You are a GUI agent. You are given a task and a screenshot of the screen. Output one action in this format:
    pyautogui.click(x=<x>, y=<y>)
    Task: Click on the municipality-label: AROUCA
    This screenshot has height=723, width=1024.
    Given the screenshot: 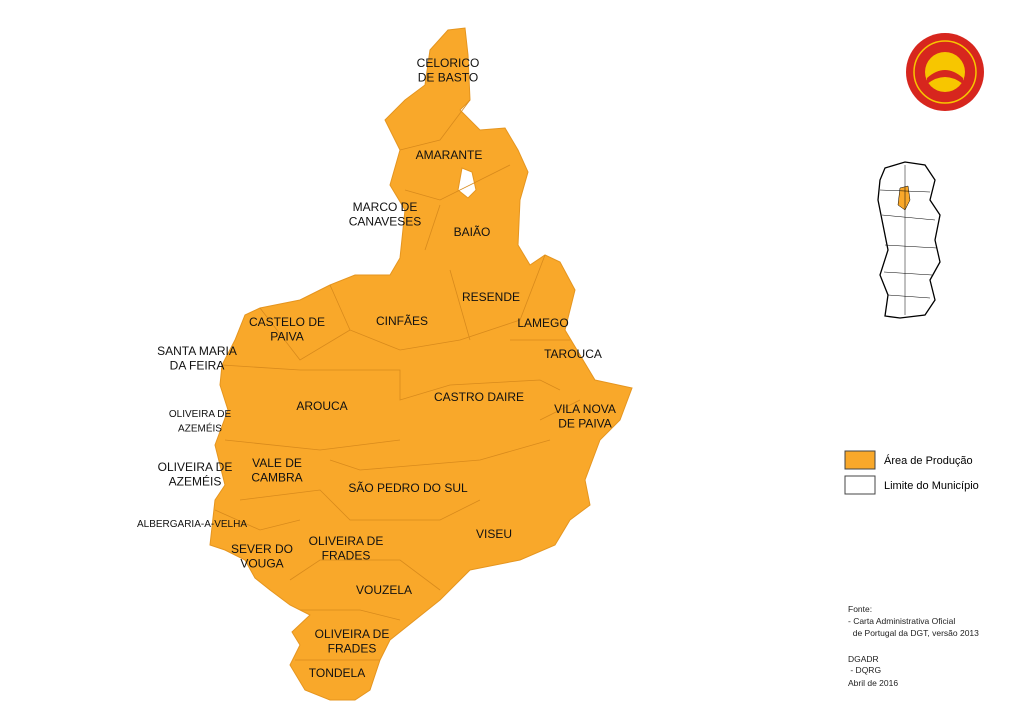 What is the action you would take?
    pyautogui.click(x=321, y=406)
    